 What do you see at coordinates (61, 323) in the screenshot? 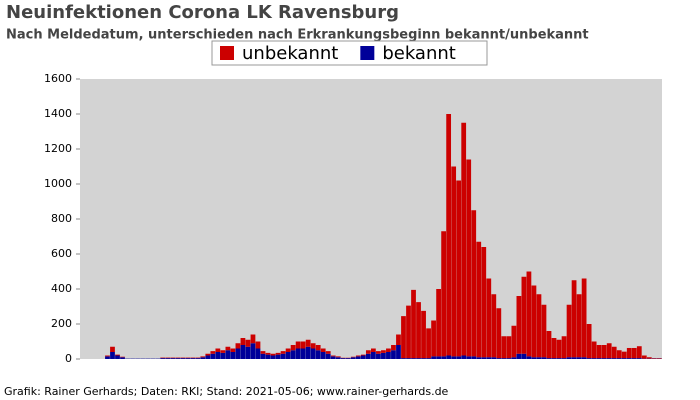
I see `y-tick-label: 200` at bounding box center [61, 323].